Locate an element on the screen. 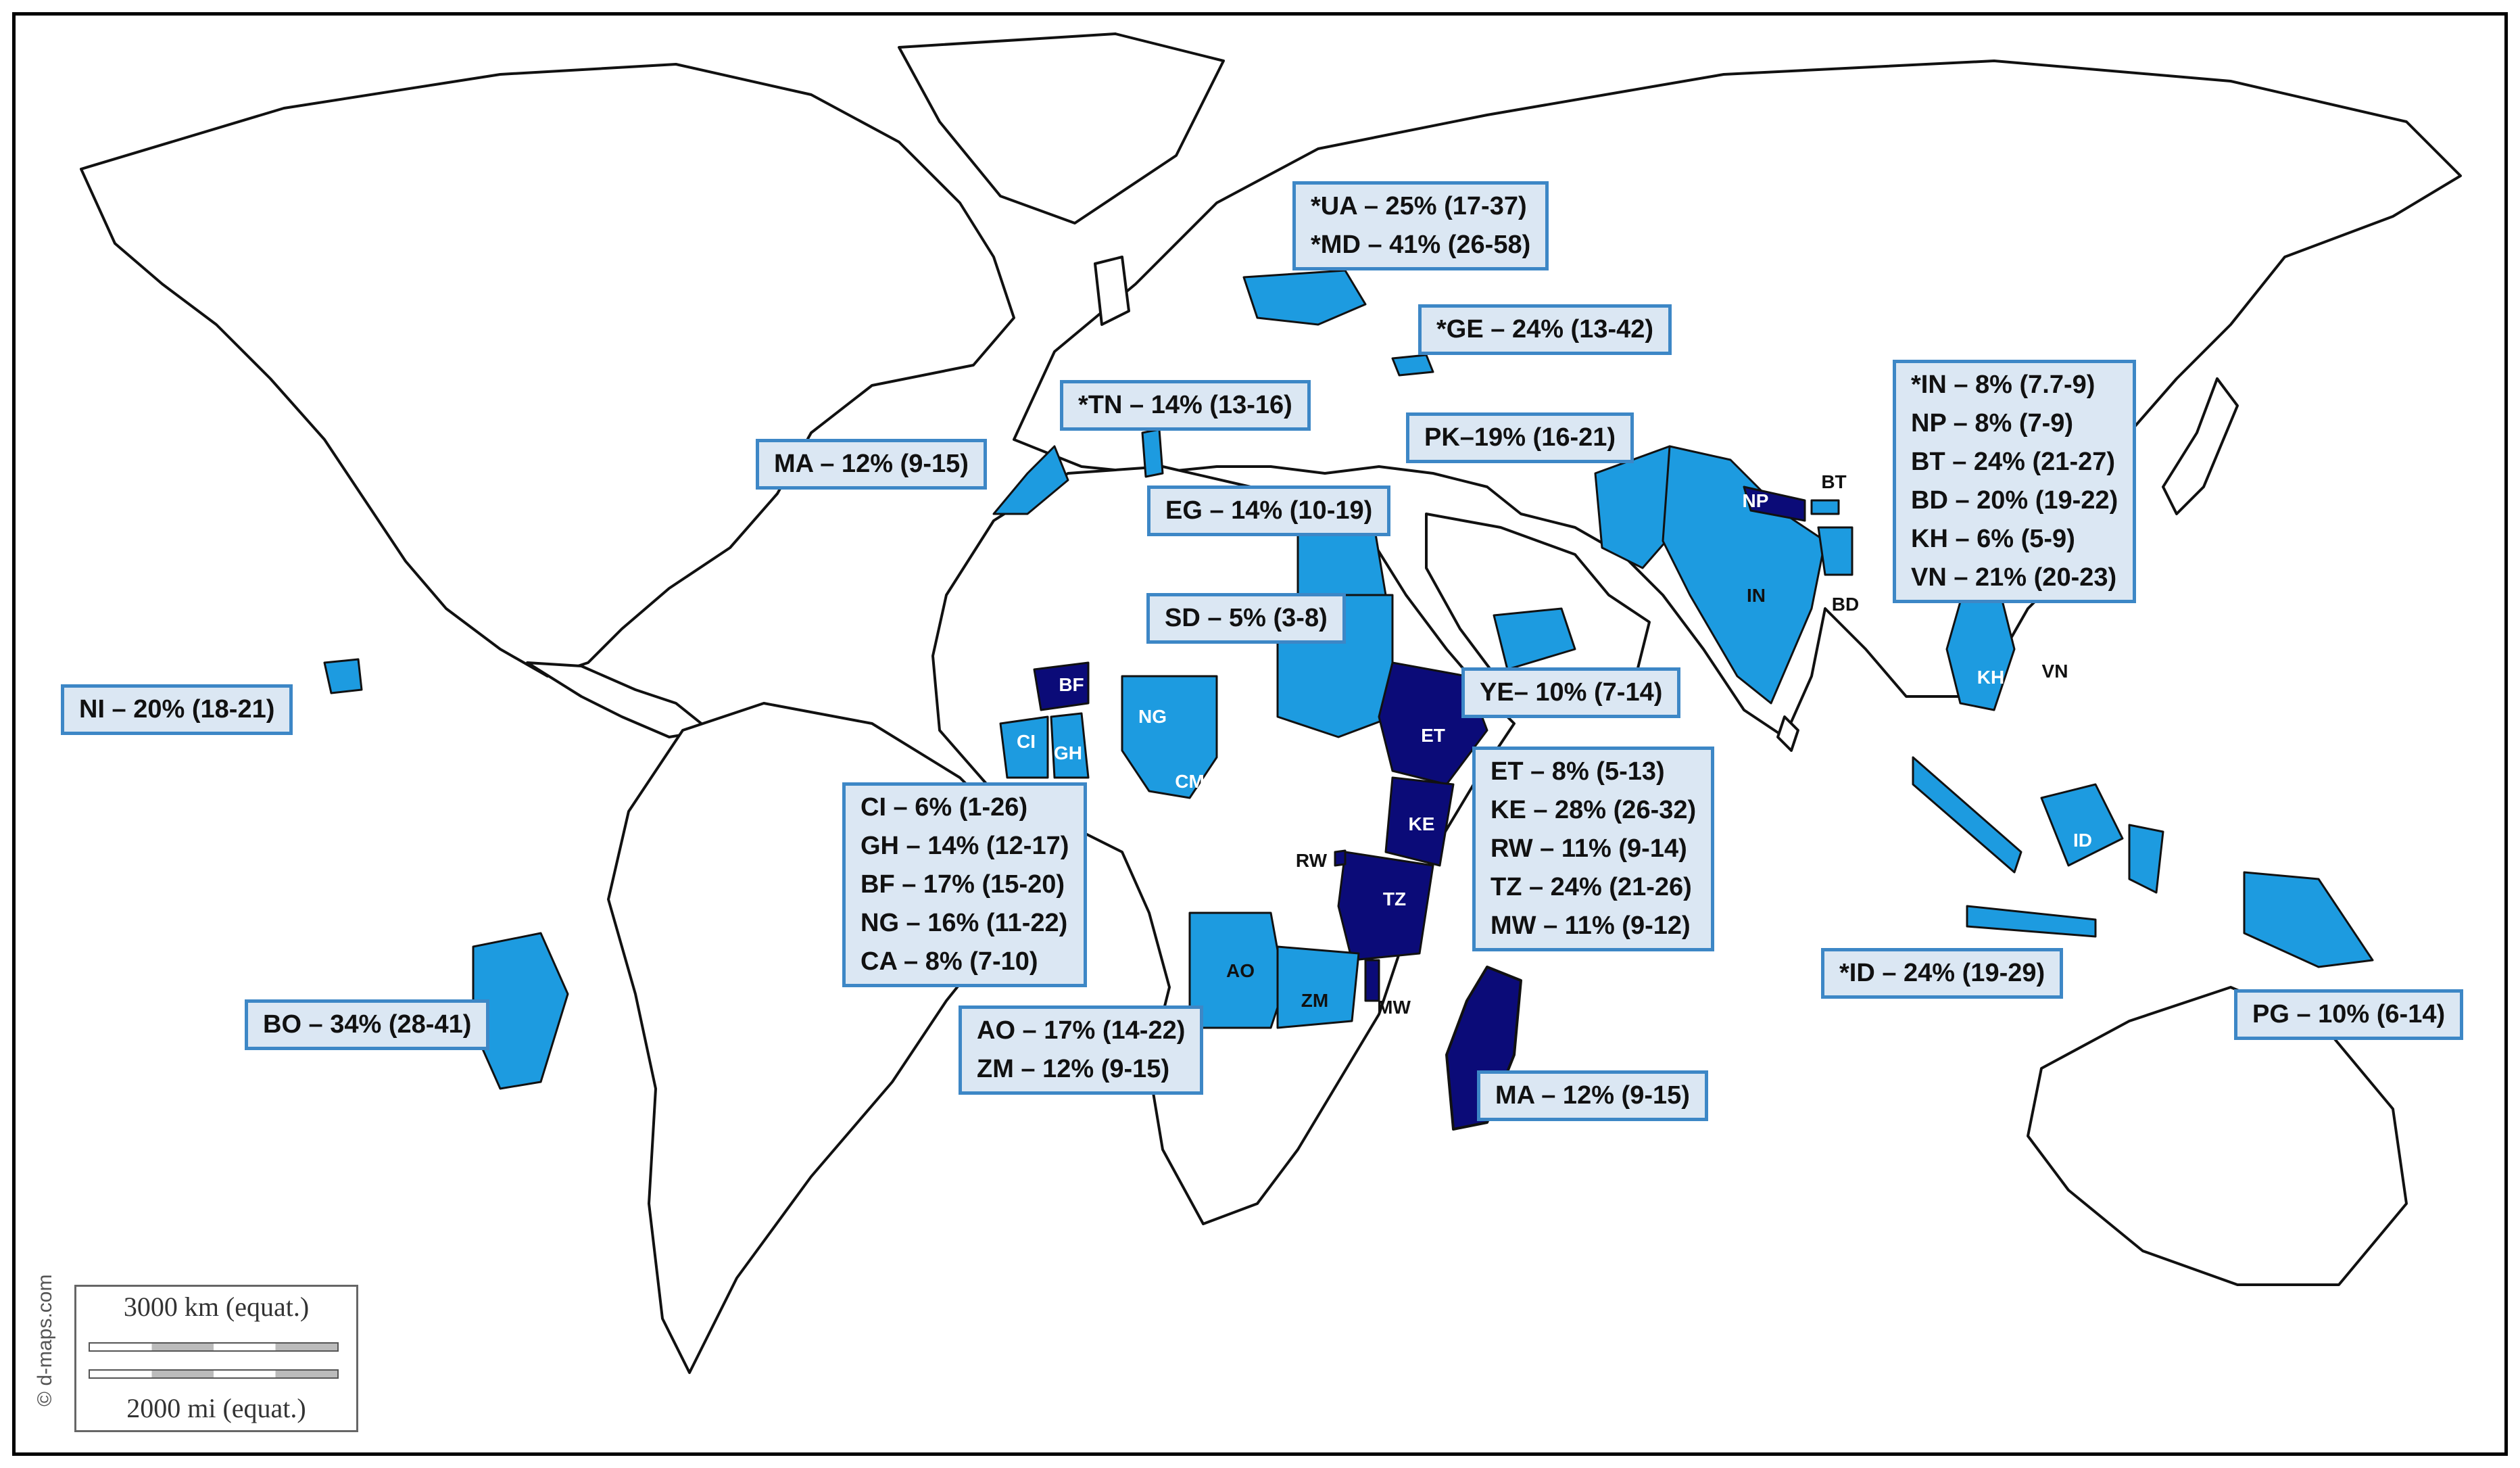 The width and height of the screenshot is (2520, 1468). country-ma-north is located at coordinates (1030, 480).